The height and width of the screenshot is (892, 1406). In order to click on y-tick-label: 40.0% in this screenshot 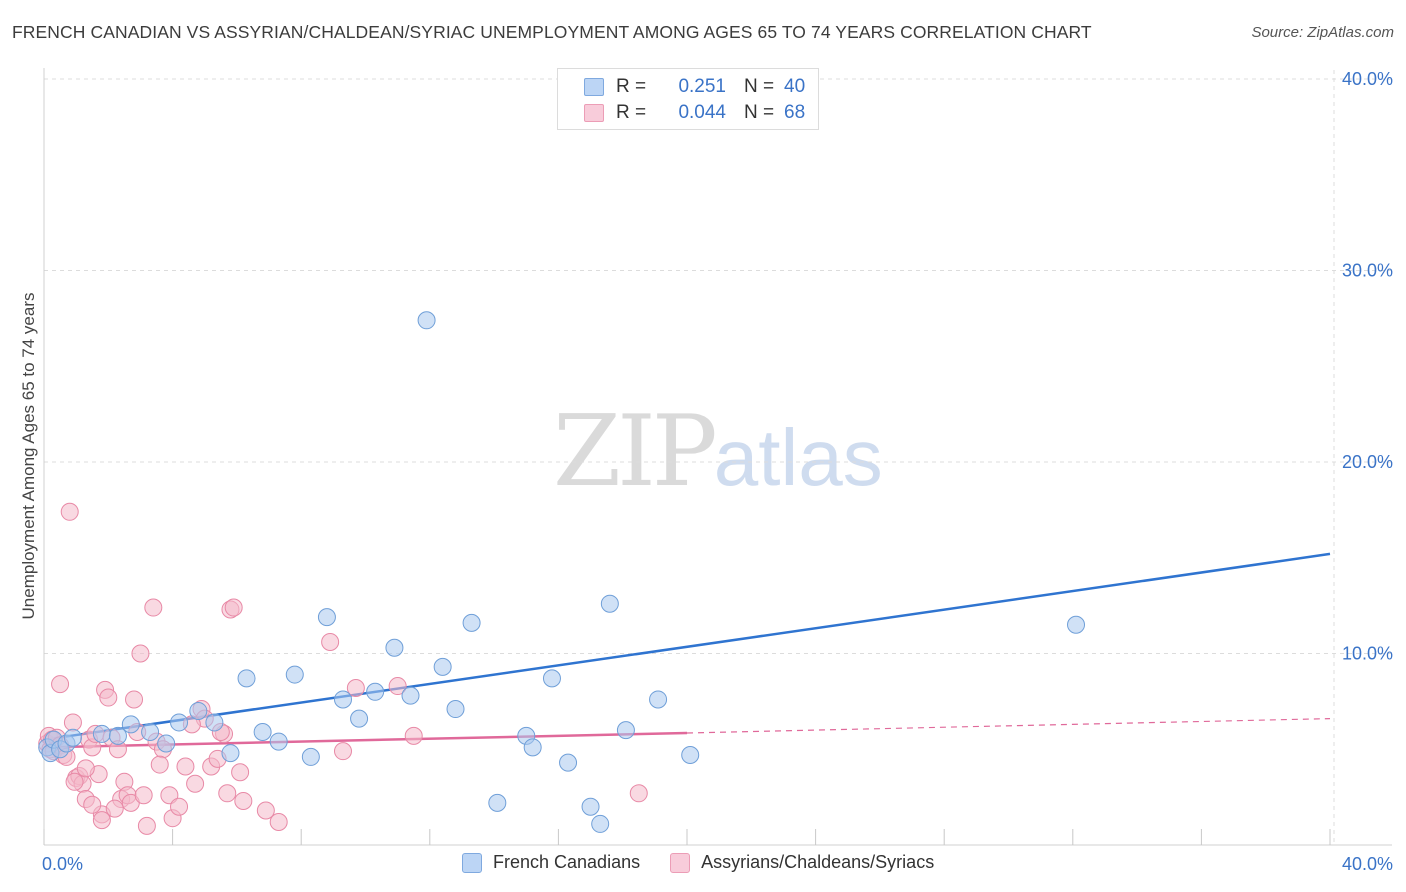, I will do `click(1367, 79)`.